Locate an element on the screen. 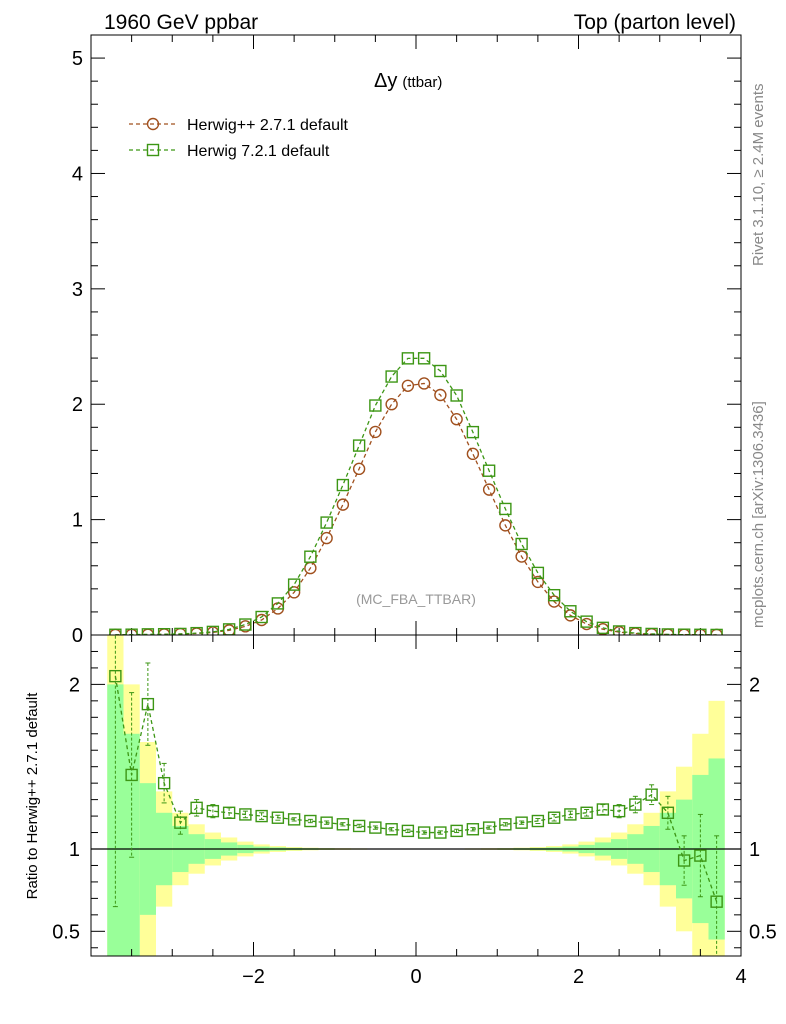 The image size is (786, 1024). plot-title: Δy (ttbar) is located at coordinates (408, 81).